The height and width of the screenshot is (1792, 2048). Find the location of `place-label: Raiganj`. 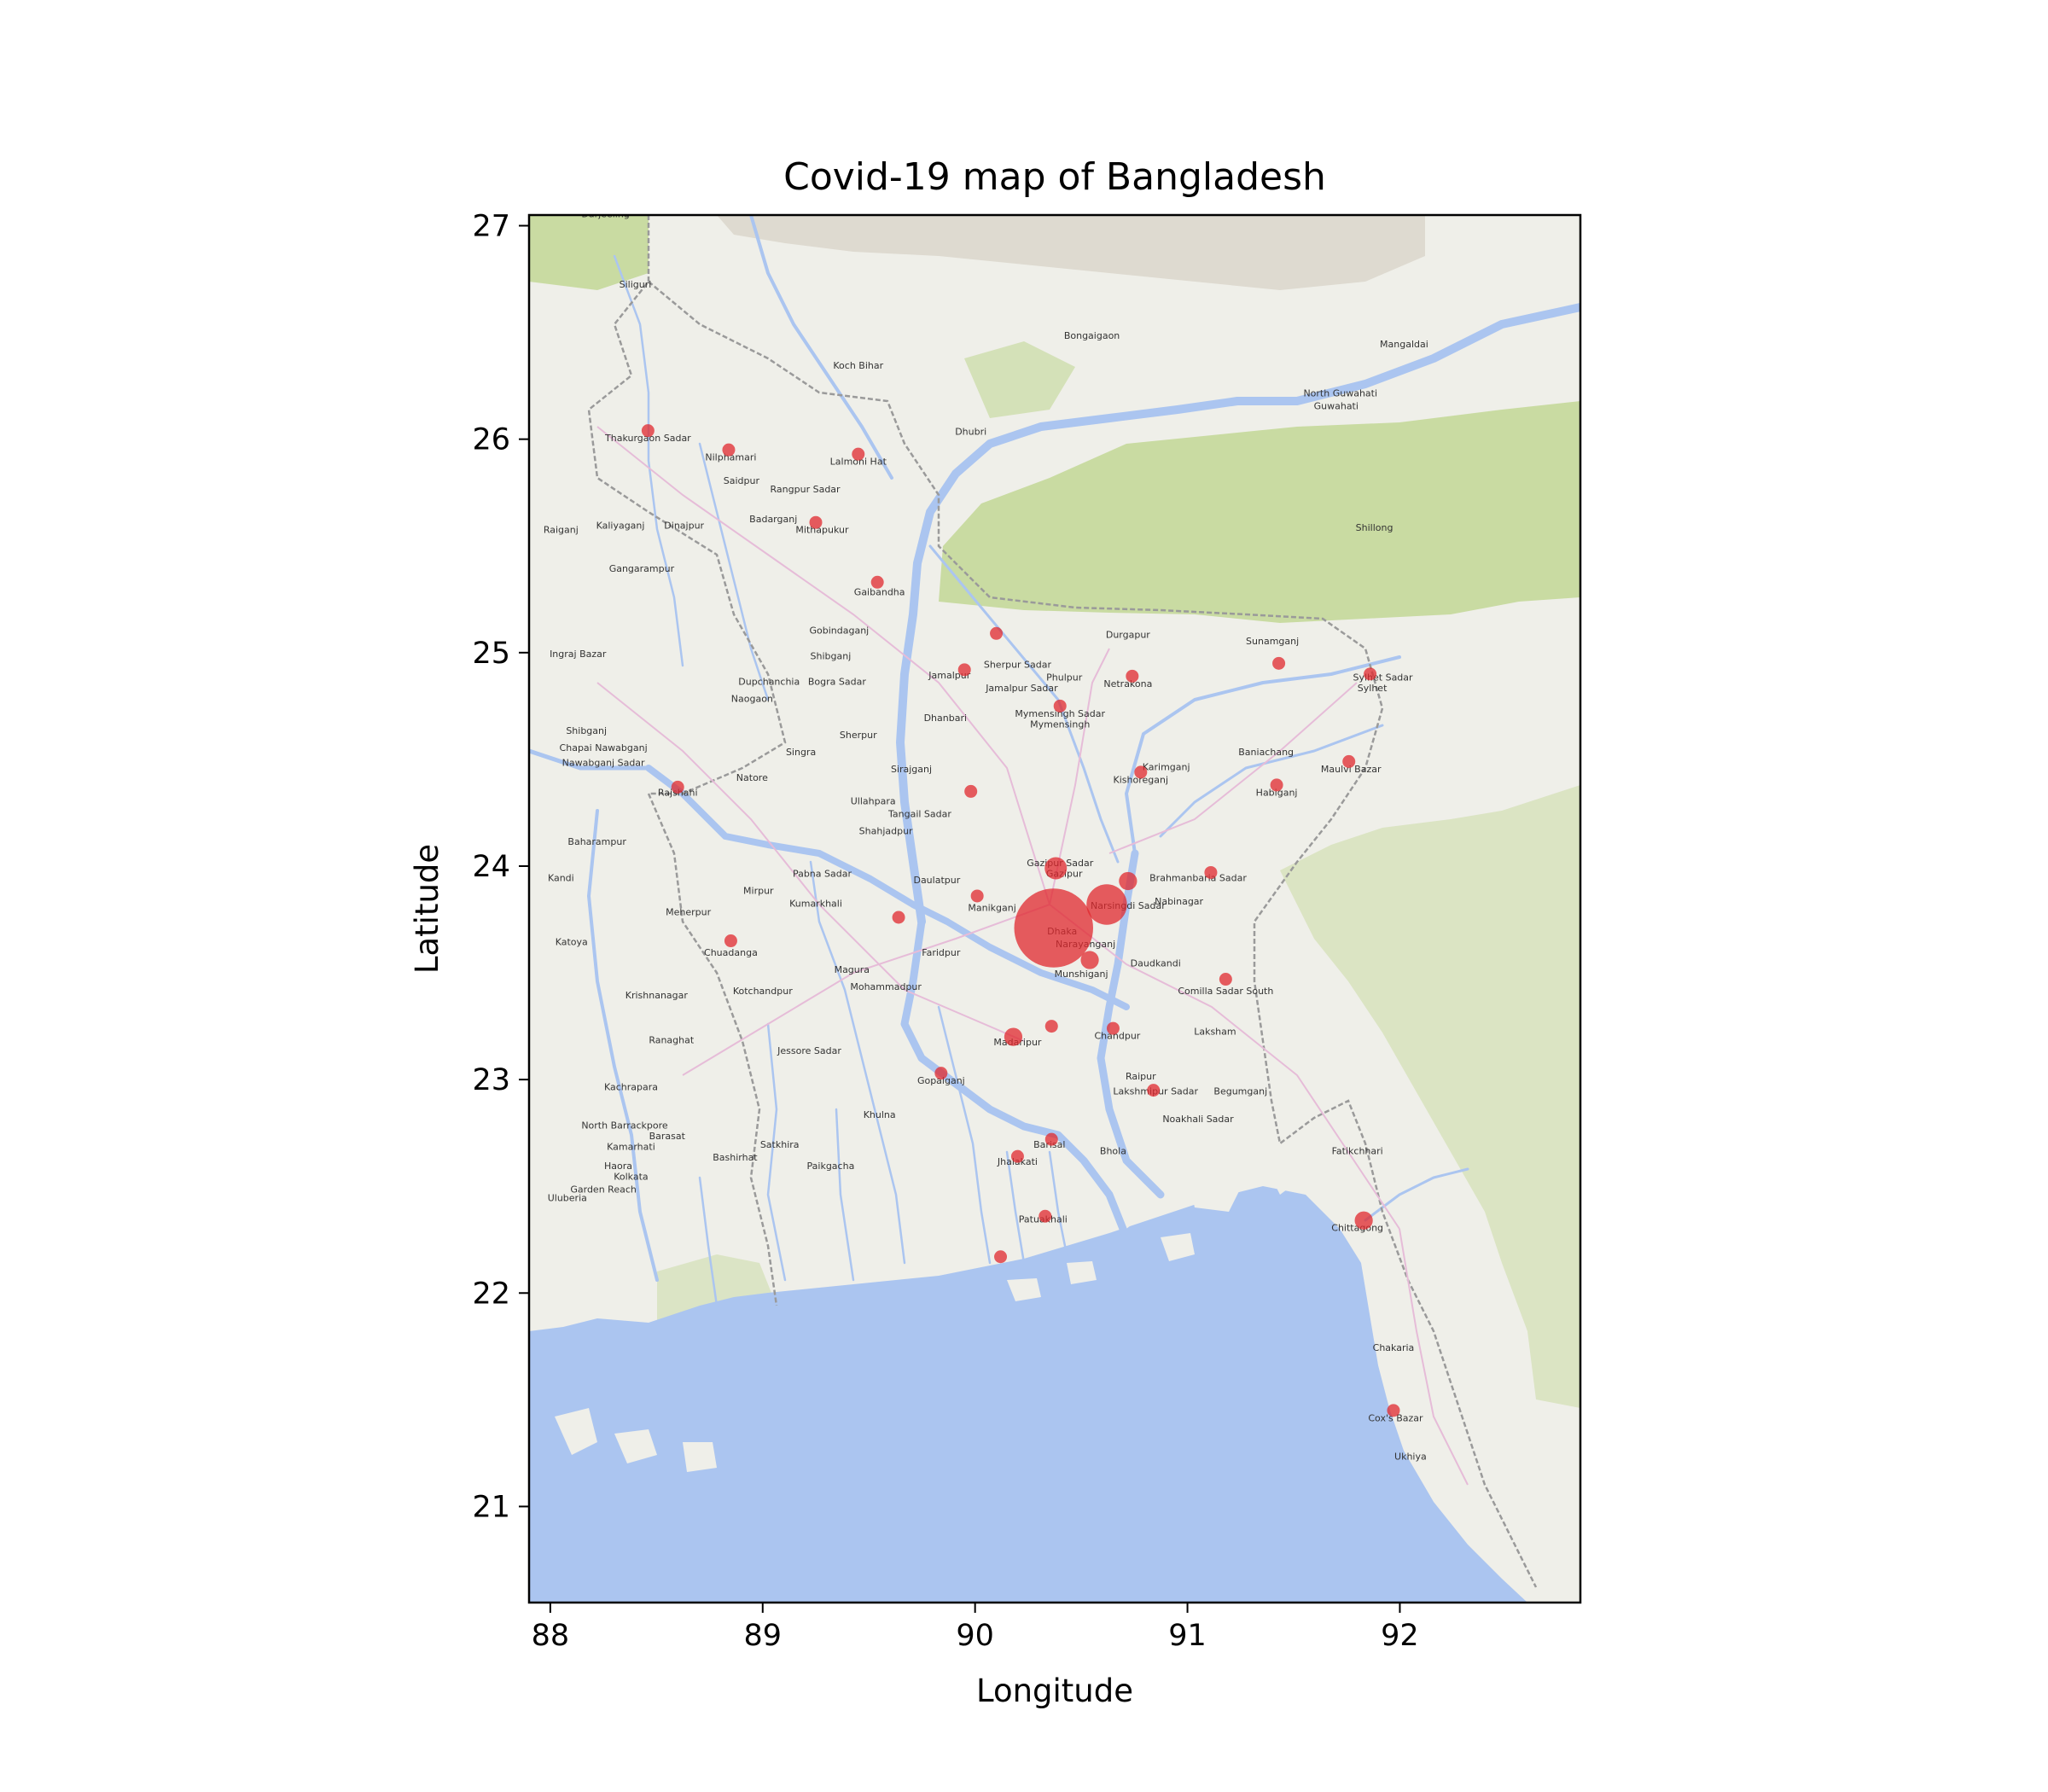

place-label: Raiganj is located at coordinates (561, 530).